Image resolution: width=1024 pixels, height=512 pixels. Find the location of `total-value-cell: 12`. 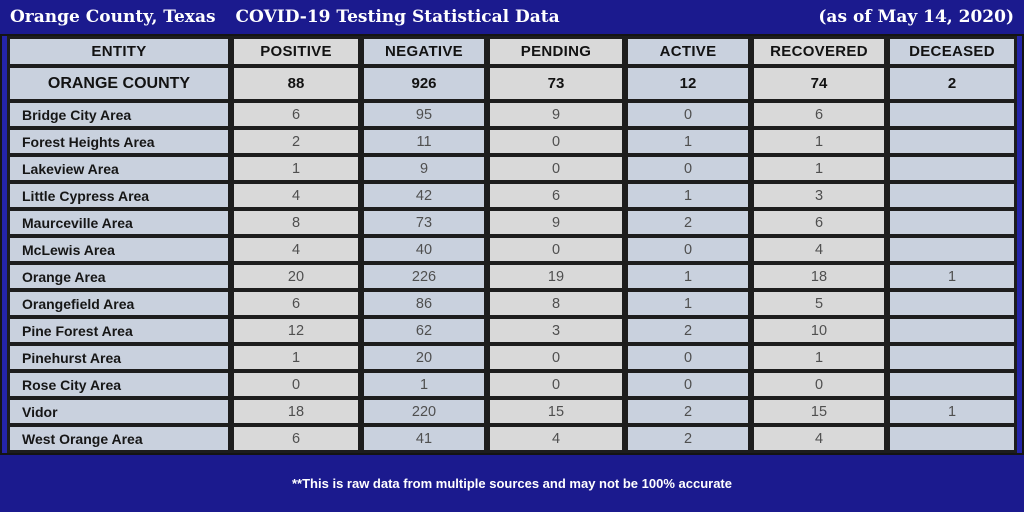

total-value-cell: 12 is located at coordinates (688, 83).